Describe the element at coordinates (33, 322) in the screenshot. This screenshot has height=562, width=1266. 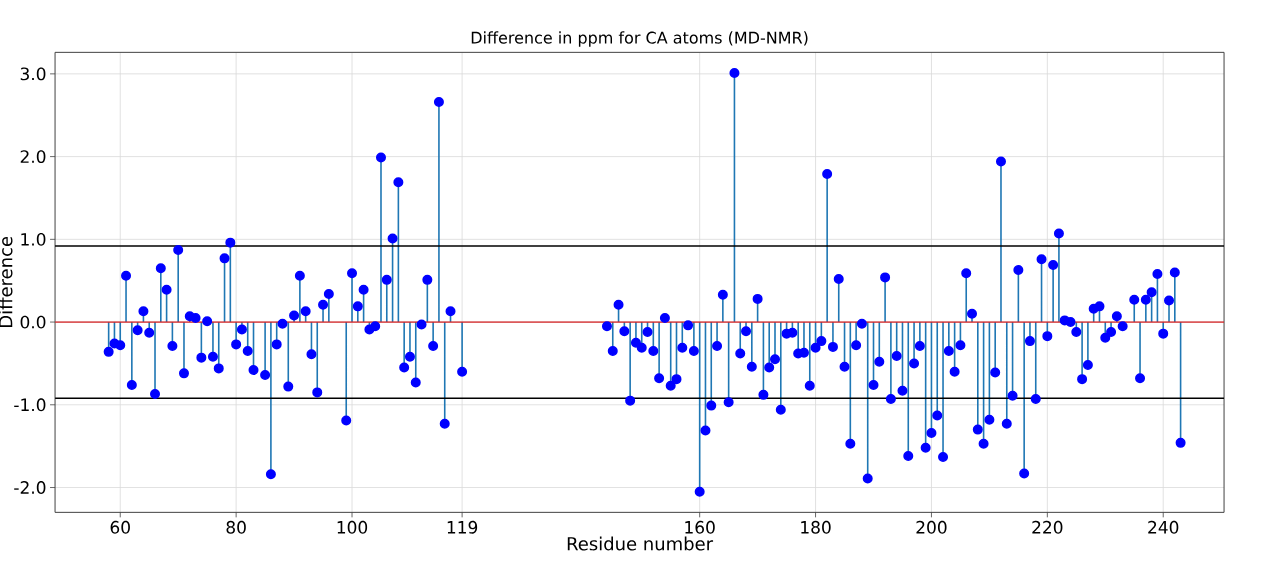
I see `y-tick-label: 0.0` at that location.